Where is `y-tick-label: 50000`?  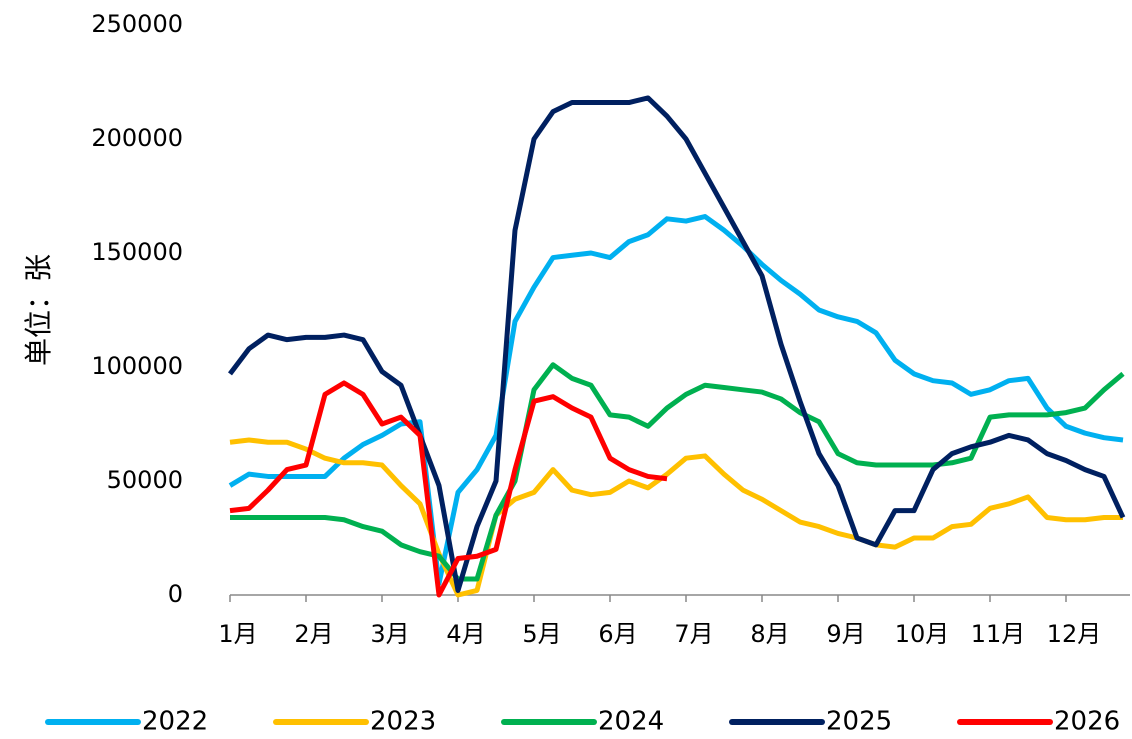
y-tick-label: 50000 is located at coordinates (145, 480).